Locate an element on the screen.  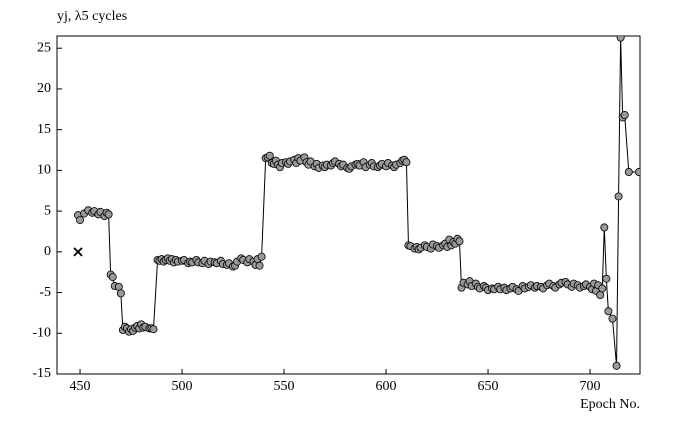
y-tick-label: 5 is located at coordinates (47, 210).